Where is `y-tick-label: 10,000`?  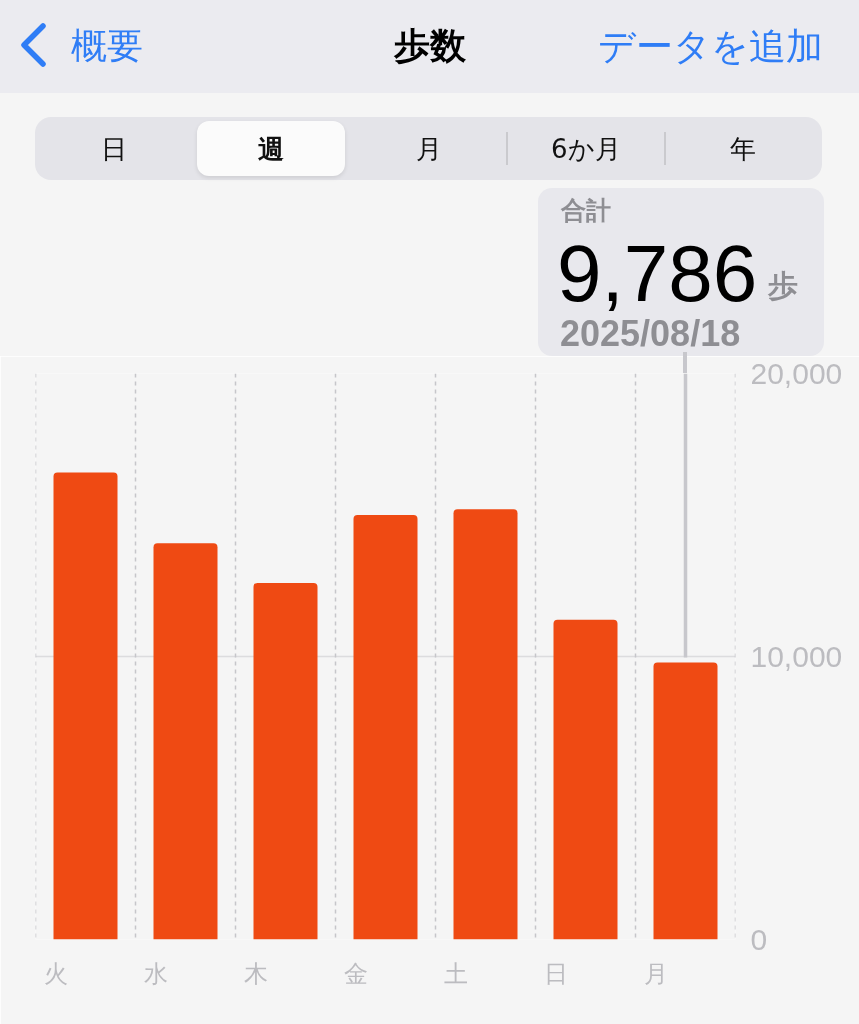
y-tick-label: 10,000 is located at coordinates (796, 656).